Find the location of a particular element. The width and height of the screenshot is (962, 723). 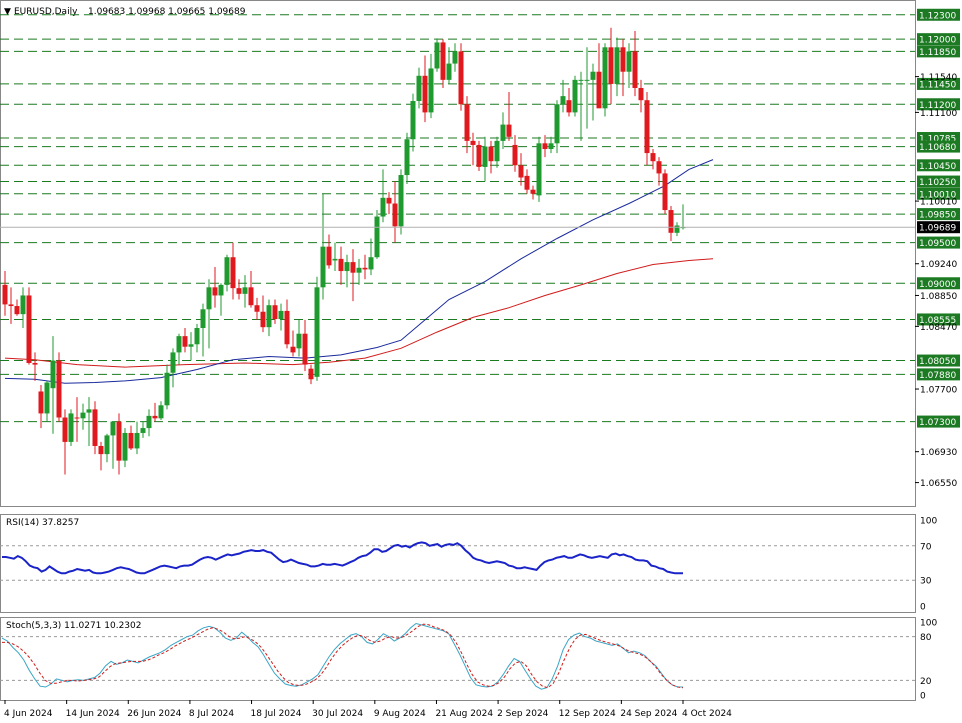

stoch-axis-label: 100 is located at coordinates (928, 624).